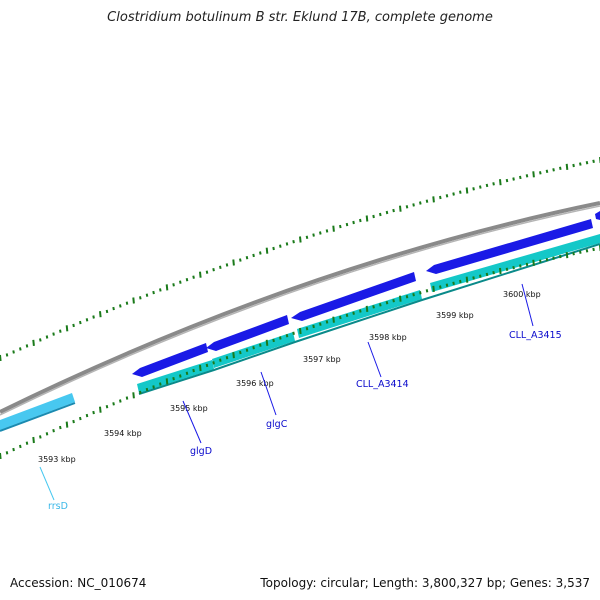 The image size is (600, 600). I want to click on gene-label-CLL_A3415: CLL_A3415, so click(535, 335).